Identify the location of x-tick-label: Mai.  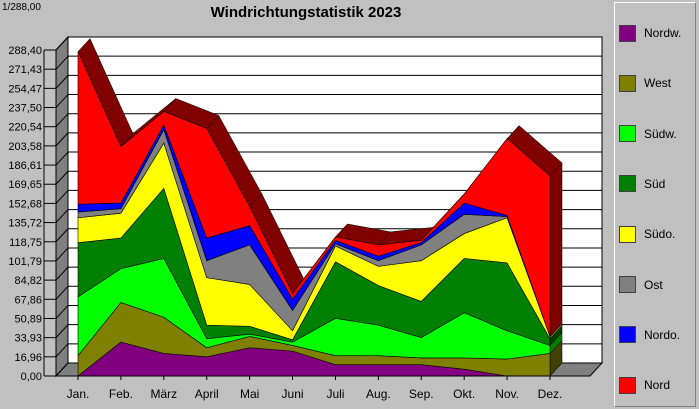
(249, 394).